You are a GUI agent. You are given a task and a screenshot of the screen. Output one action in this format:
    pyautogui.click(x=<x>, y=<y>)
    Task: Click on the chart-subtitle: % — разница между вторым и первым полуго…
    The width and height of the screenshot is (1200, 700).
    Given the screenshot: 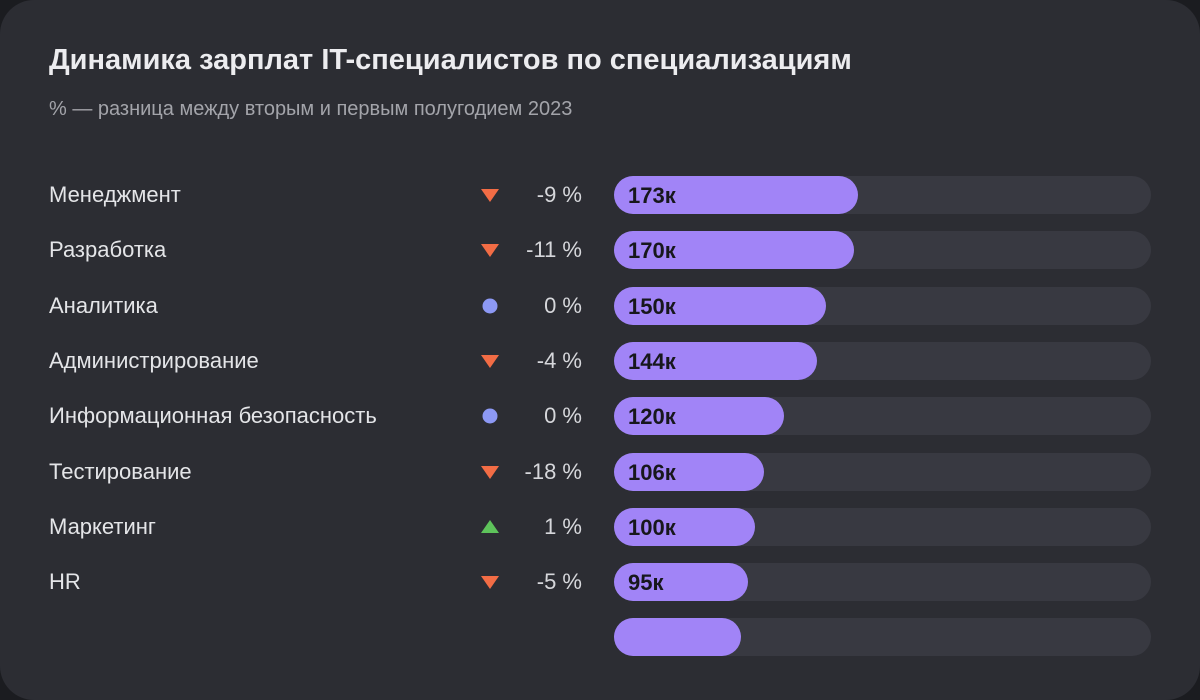 What is the action you would take?
    pyautogui.click(x=311, y=109)
    